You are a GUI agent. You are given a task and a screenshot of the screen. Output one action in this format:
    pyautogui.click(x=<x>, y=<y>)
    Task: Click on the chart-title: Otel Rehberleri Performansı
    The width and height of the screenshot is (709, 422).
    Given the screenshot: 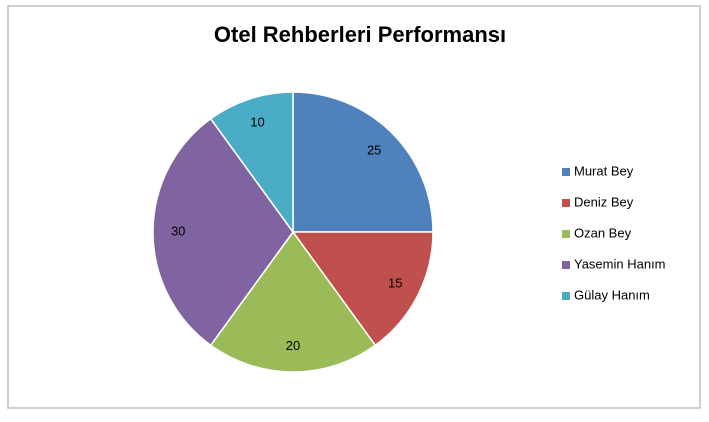 What is the action you would take?
    pyautogui.click(x=360, y=34)
    